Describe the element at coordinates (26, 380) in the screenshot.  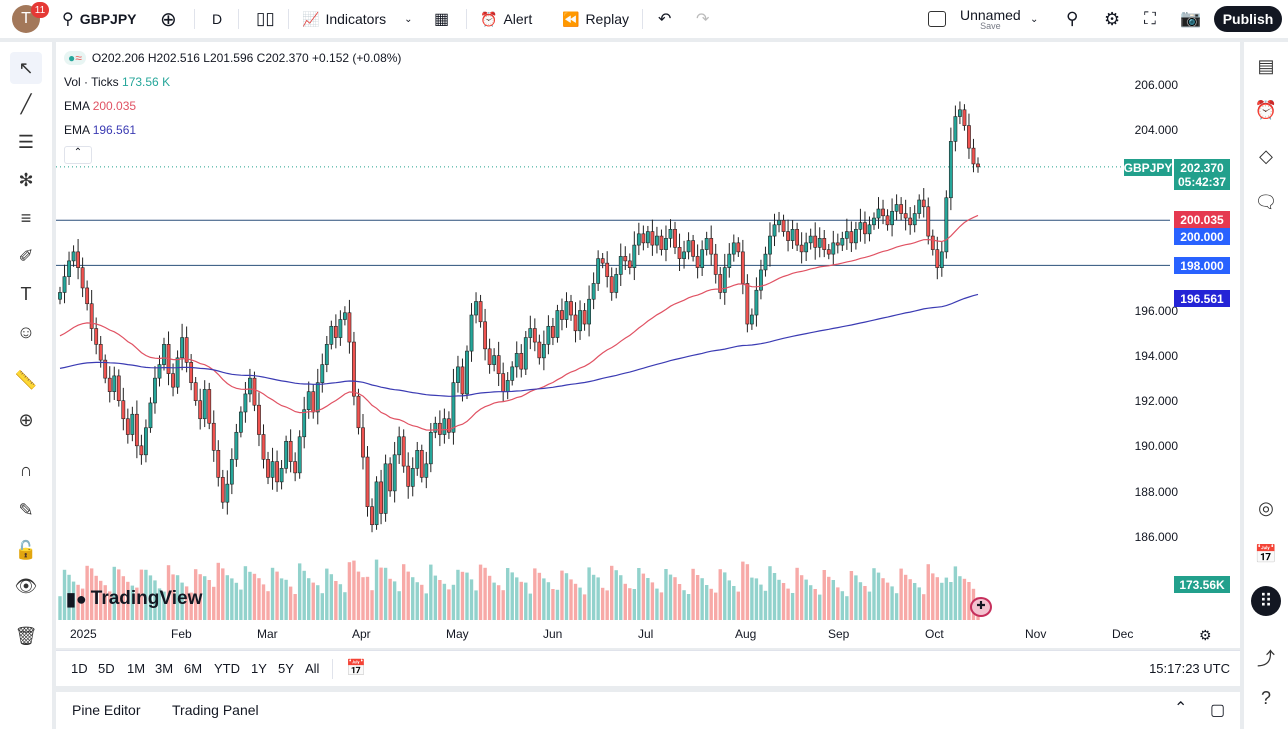
I see `measure-tool: 📏` at that location.